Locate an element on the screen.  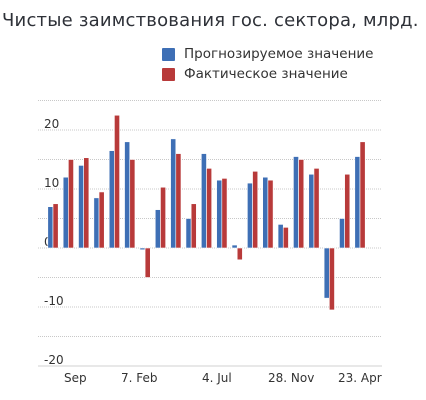
x-tick-label: 4. Jul is located at coordinates (217, 378).